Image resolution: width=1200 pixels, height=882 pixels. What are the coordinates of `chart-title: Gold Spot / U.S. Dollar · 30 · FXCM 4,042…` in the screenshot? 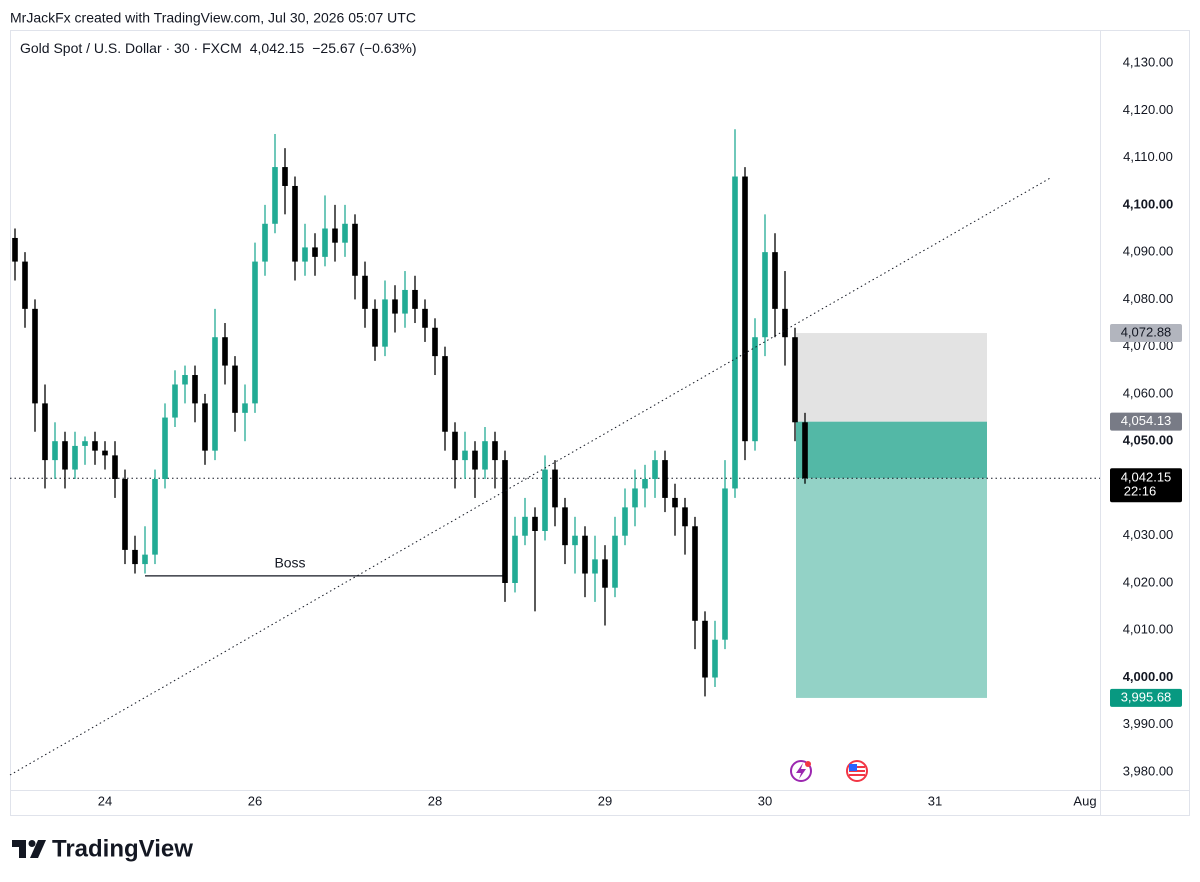 It's located at (218, 48).